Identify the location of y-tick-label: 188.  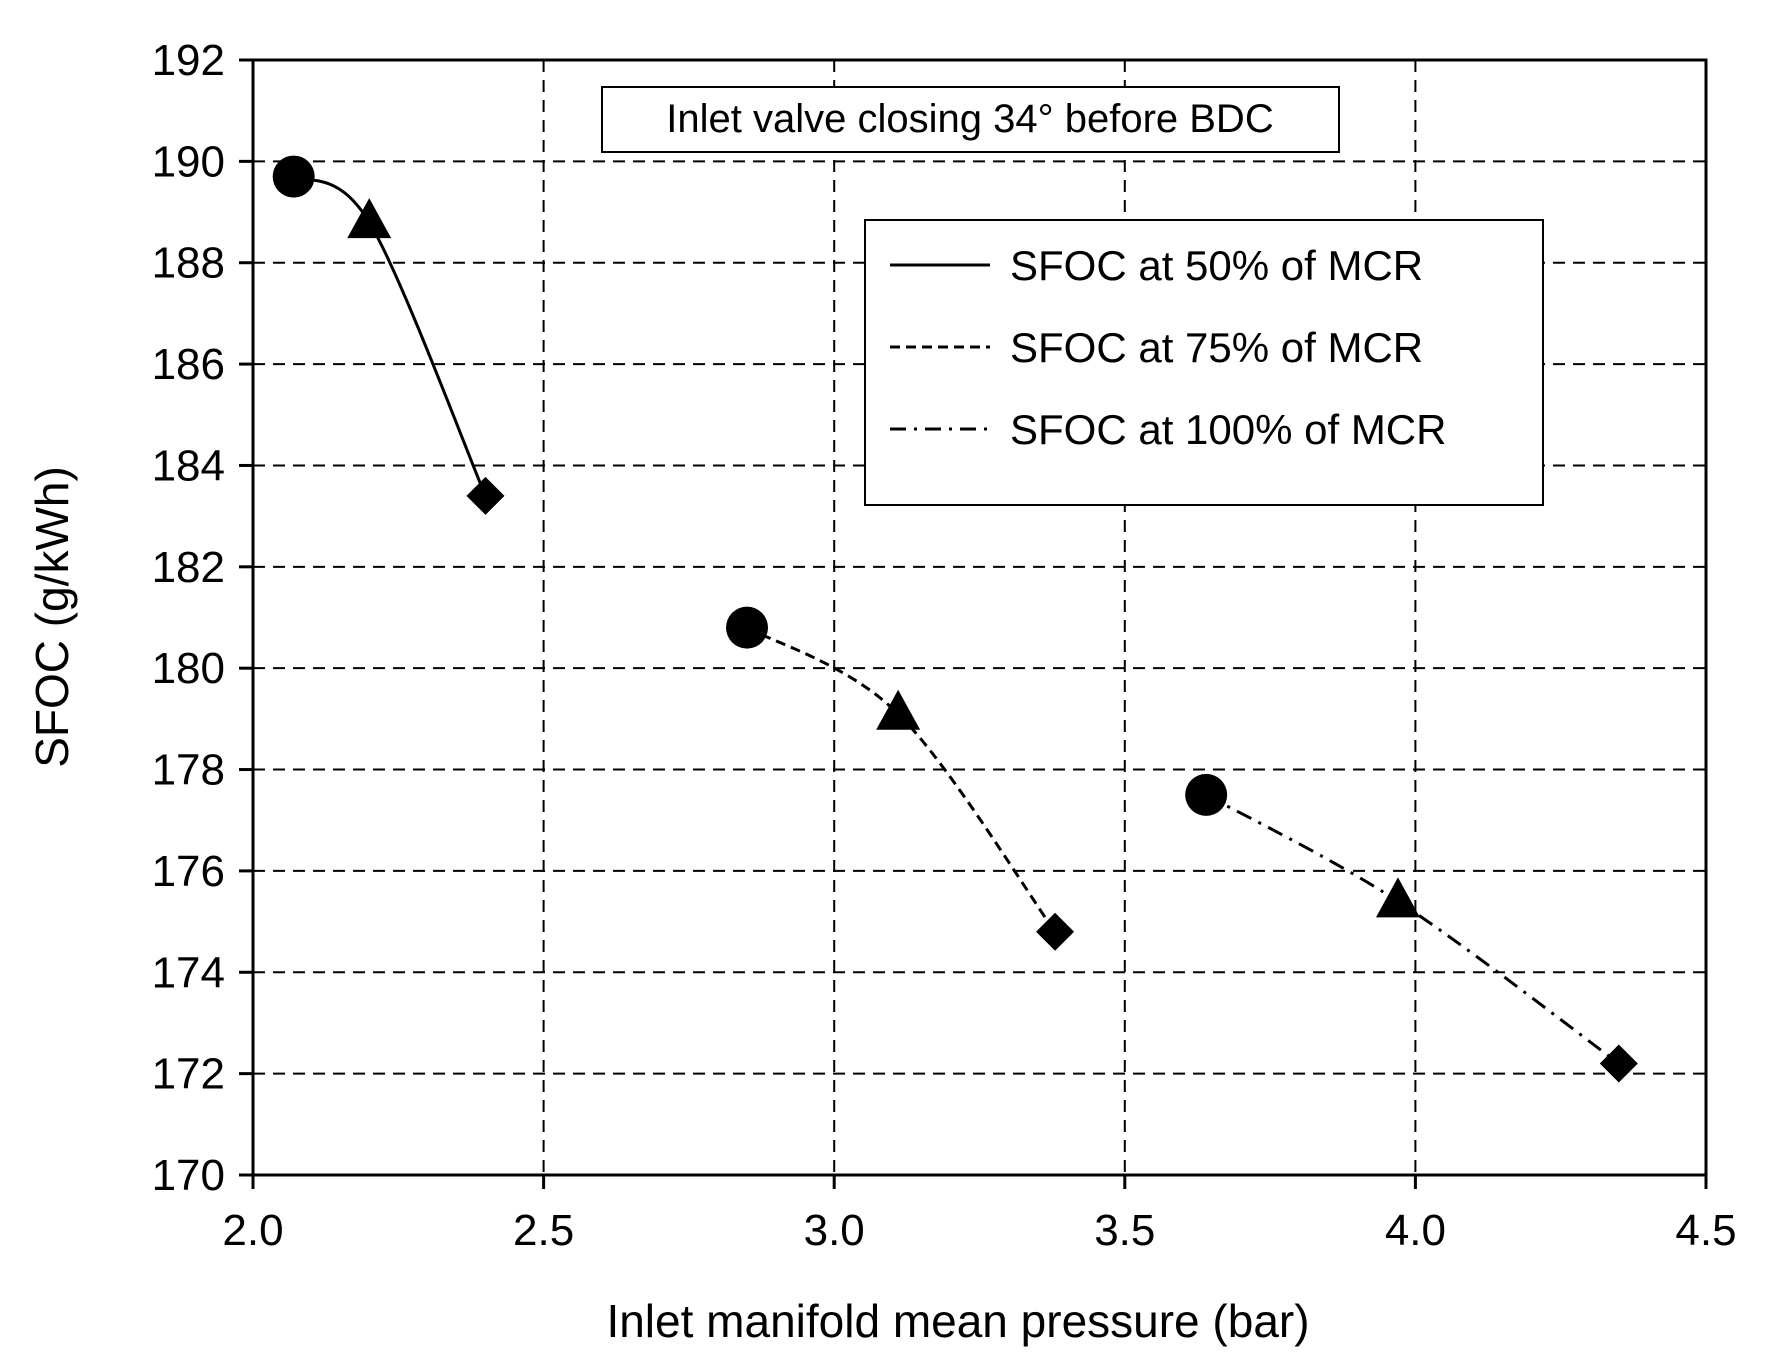
(188, 263).